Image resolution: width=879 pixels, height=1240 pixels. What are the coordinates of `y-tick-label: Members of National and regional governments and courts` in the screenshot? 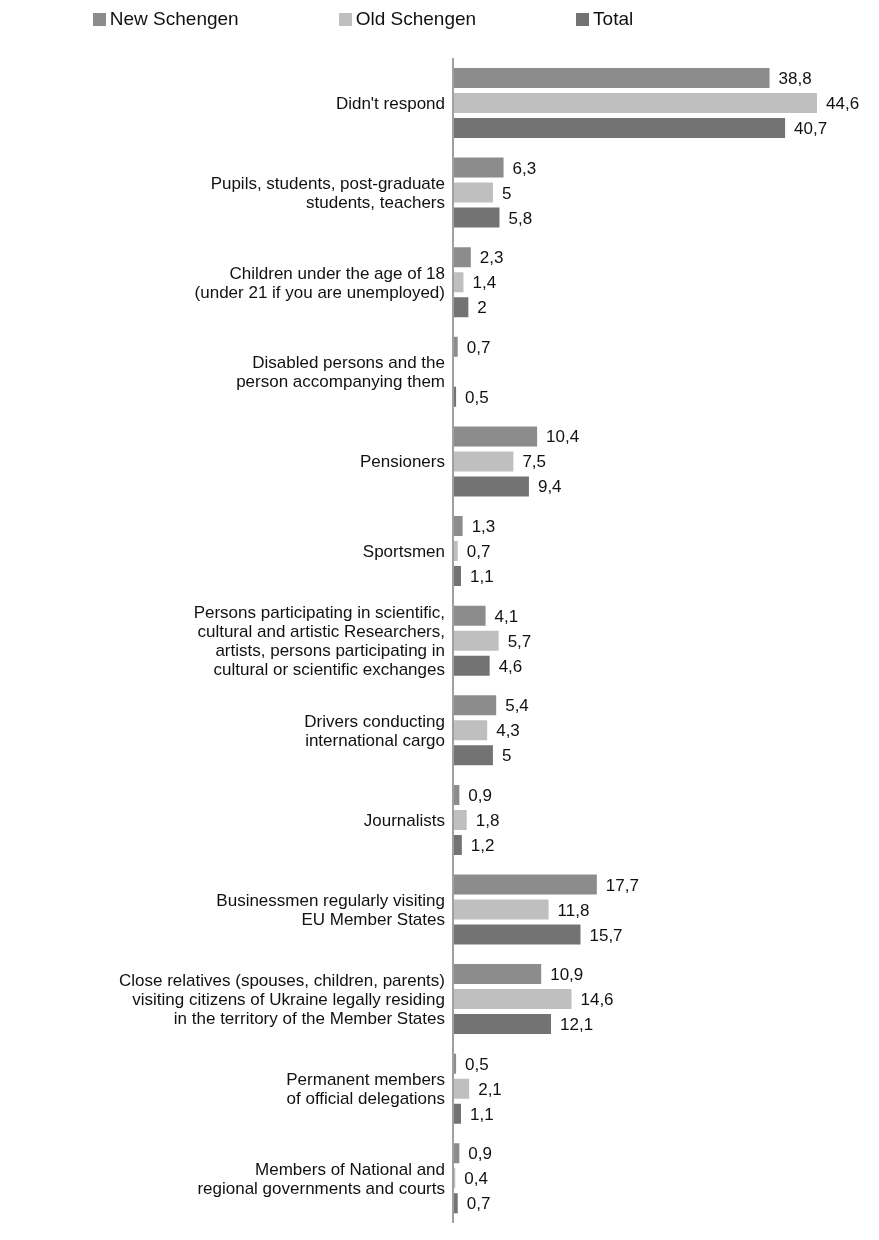 It's located at (321, 1178).